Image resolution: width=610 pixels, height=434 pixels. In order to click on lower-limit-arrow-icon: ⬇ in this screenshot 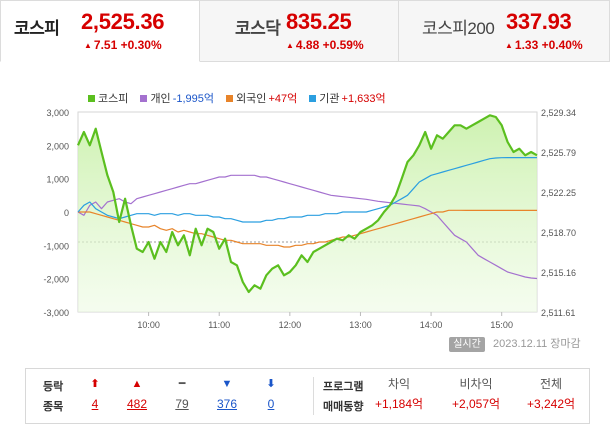, I will do `click(271, 384)`.